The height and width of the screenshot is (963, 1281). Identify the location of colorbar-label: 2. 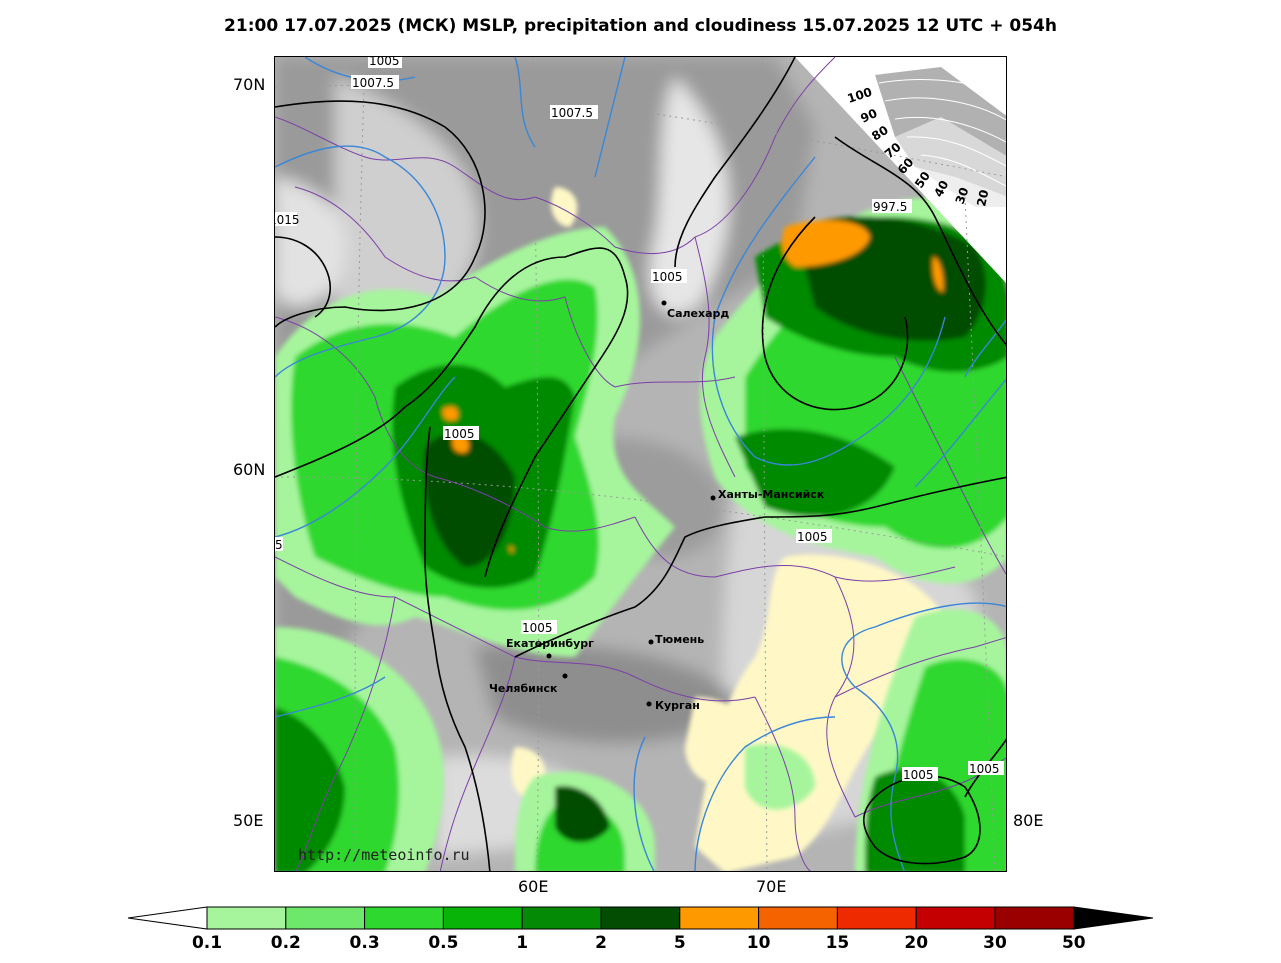
(601, 943).